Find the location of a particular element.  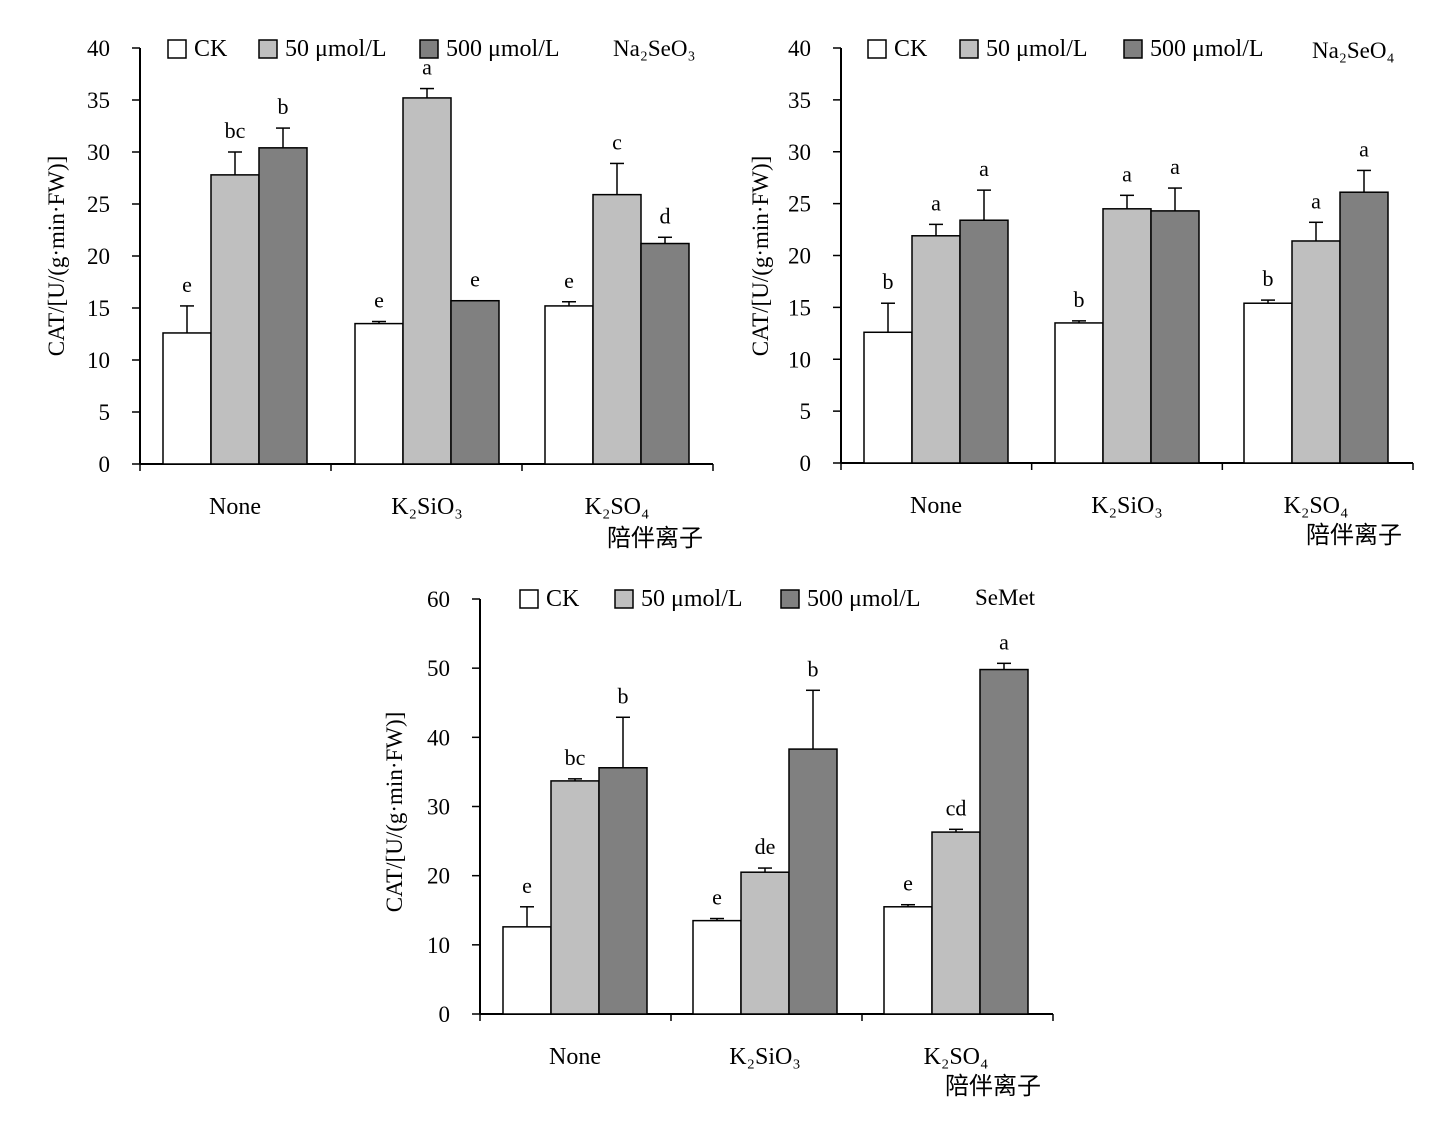

significance-letter: d is located at coordinates (665, 215).